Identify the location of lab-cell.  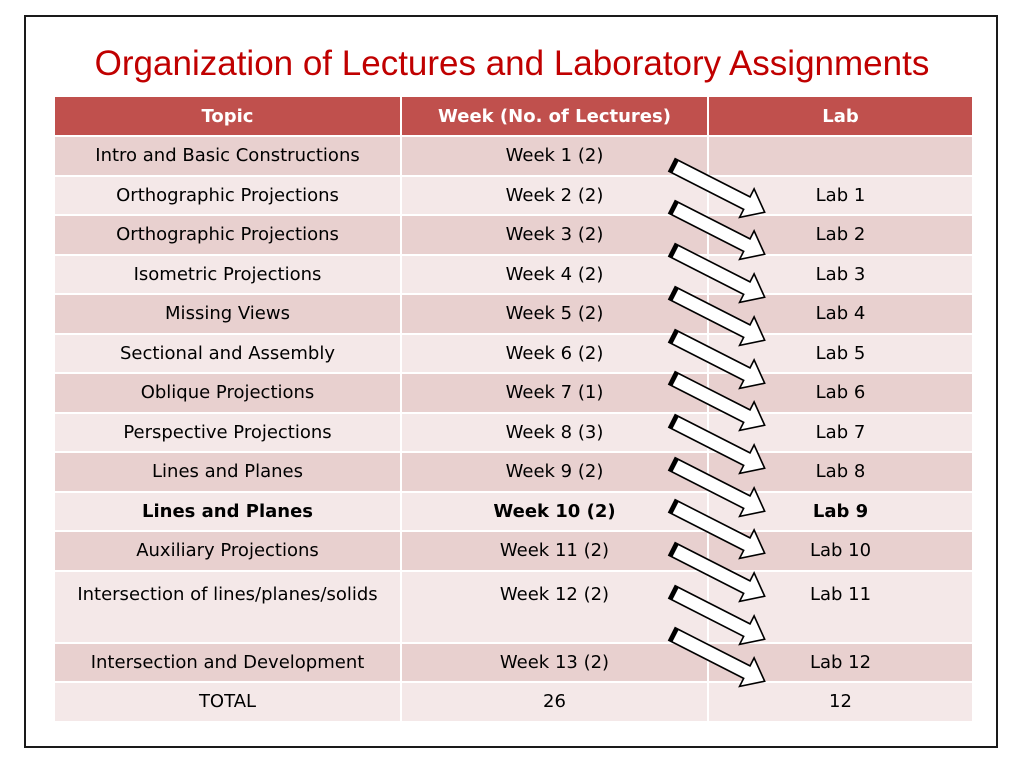
(840, 156).